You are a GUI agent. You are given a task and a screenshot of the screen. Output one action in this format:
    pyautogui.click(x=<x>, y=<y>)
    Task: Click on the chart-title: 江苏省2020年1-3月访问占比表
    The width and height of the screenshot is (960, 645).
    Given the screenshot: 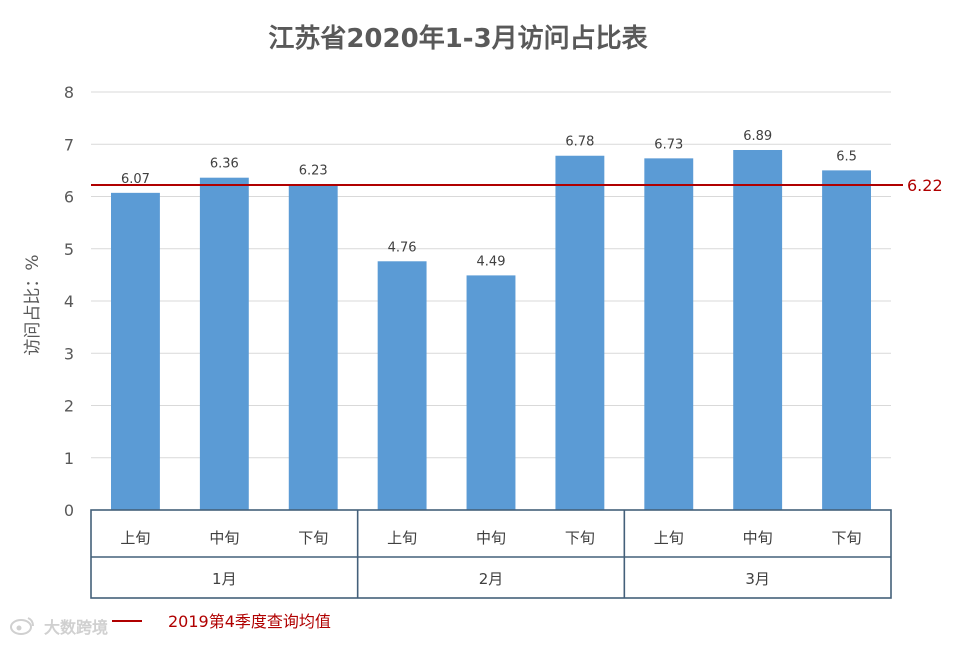 What is the action you would take?
    pyautogui.click(x=458, y=38)
    